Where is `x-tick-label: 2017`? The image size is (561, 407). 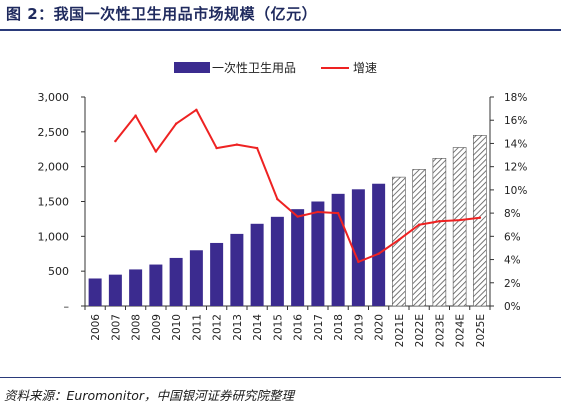 x-tick-label: 2017 is located at coordinates (319, 327).